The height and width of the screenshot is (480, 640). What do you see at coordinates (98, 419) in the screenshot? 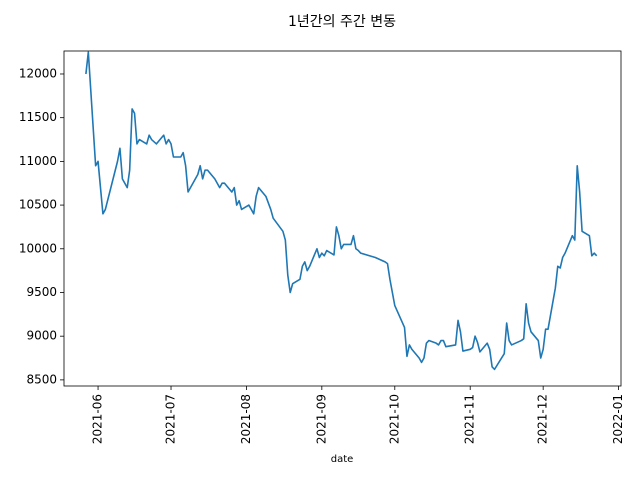
I see `x-tick-label: 2021-06` at bounding box center [98, 419].